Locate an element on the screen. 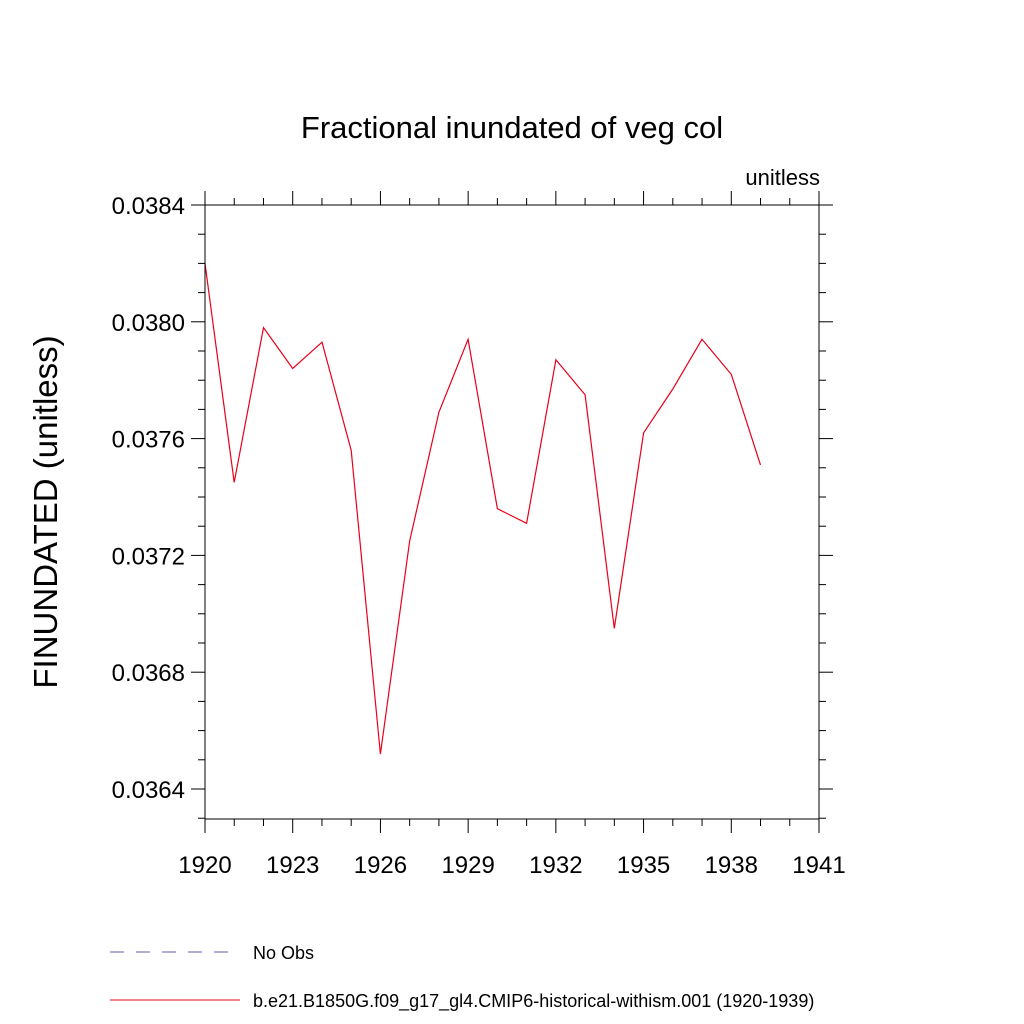 The height and width of the screenshot is (1024, 1024). y-axis-label: FINUNDATED (unitless) is located at coordinates (45, 511).